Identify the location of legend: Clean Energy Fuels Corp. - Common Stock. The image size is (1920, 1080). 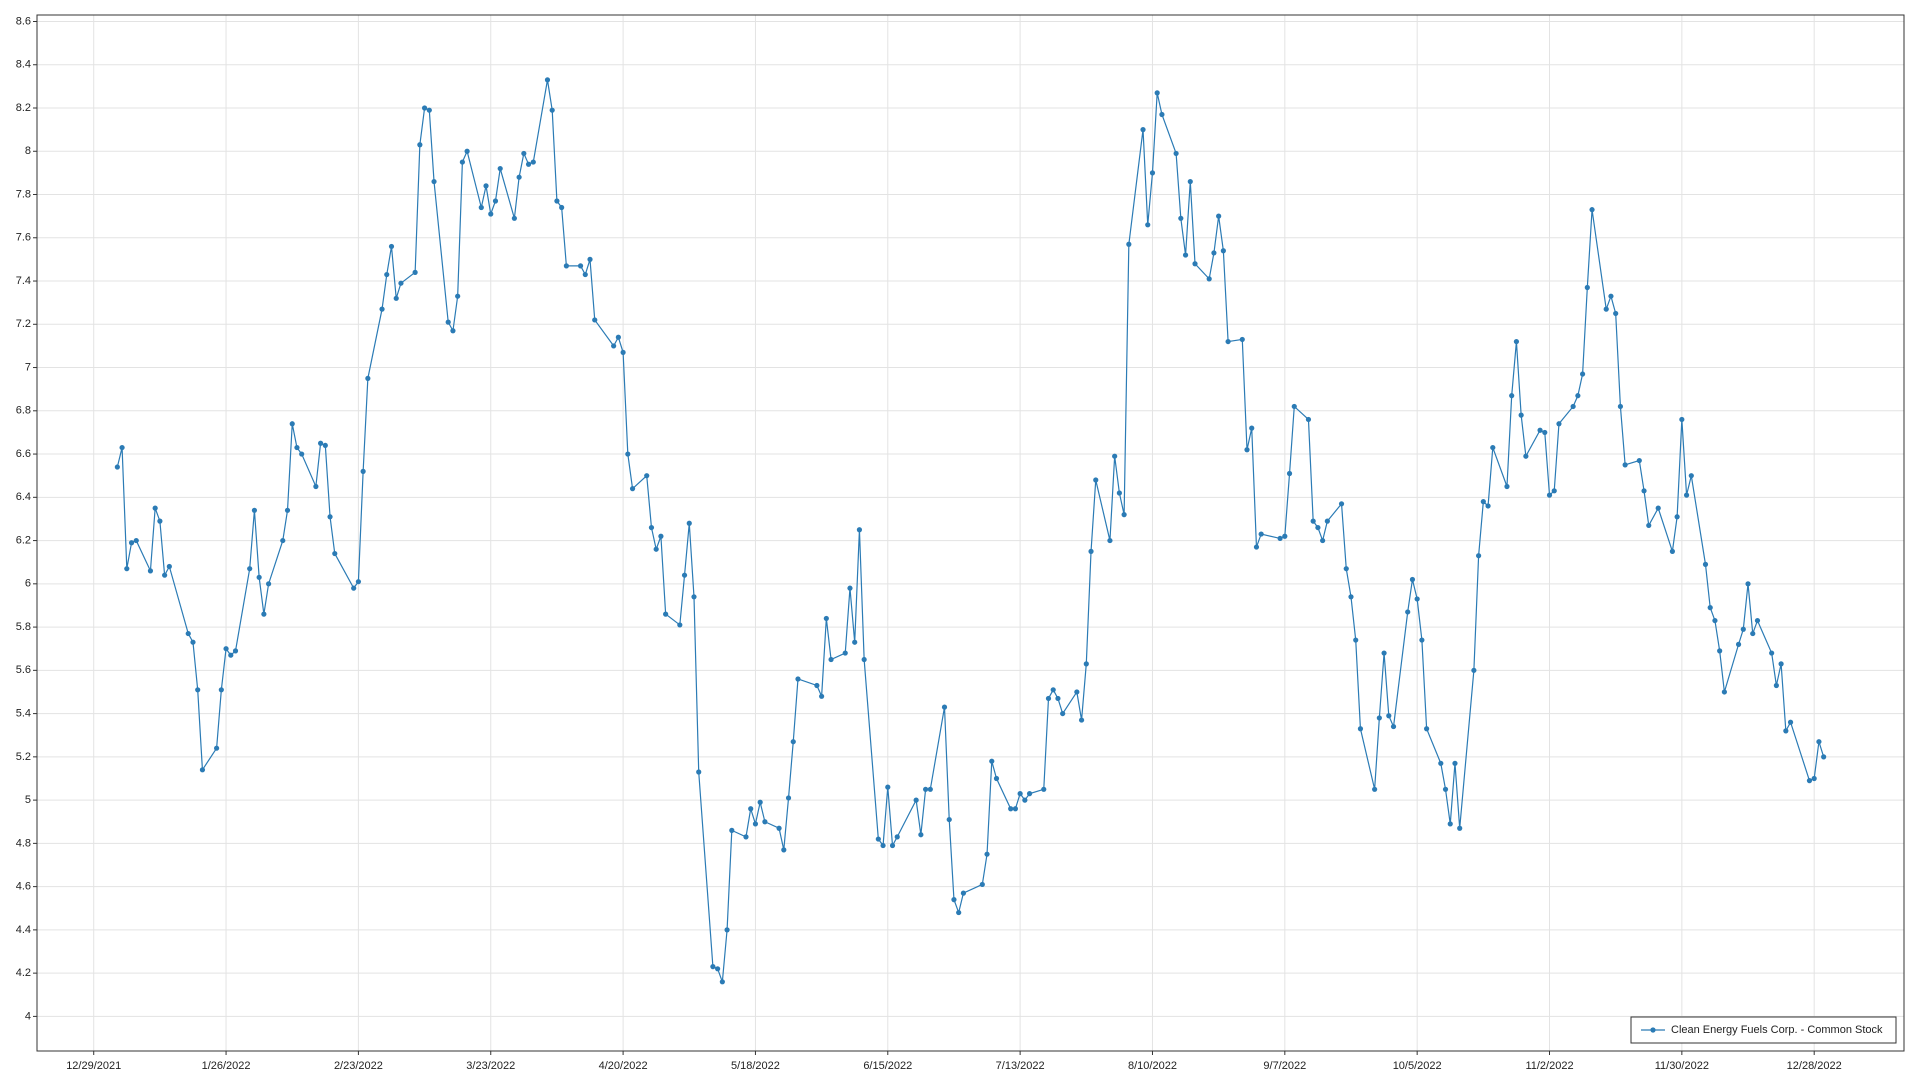
(1763, 1030).